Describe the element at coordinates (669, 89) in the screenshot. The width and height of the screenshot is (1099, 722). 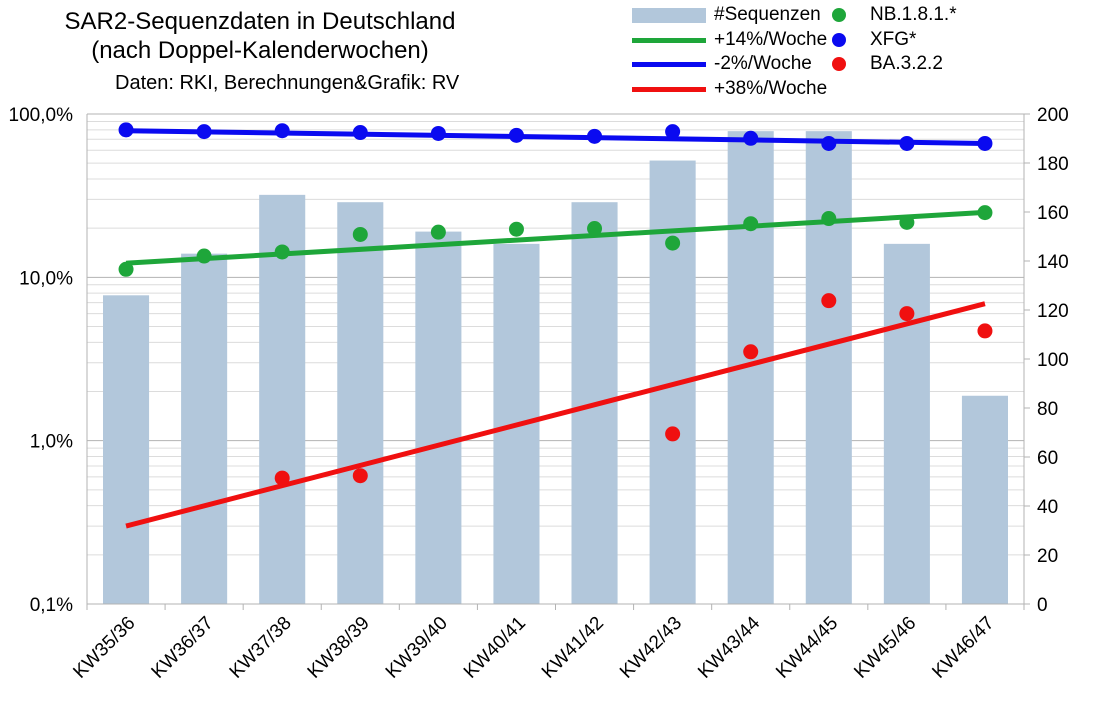
I see `legend-trend-red-swatch` at that location.